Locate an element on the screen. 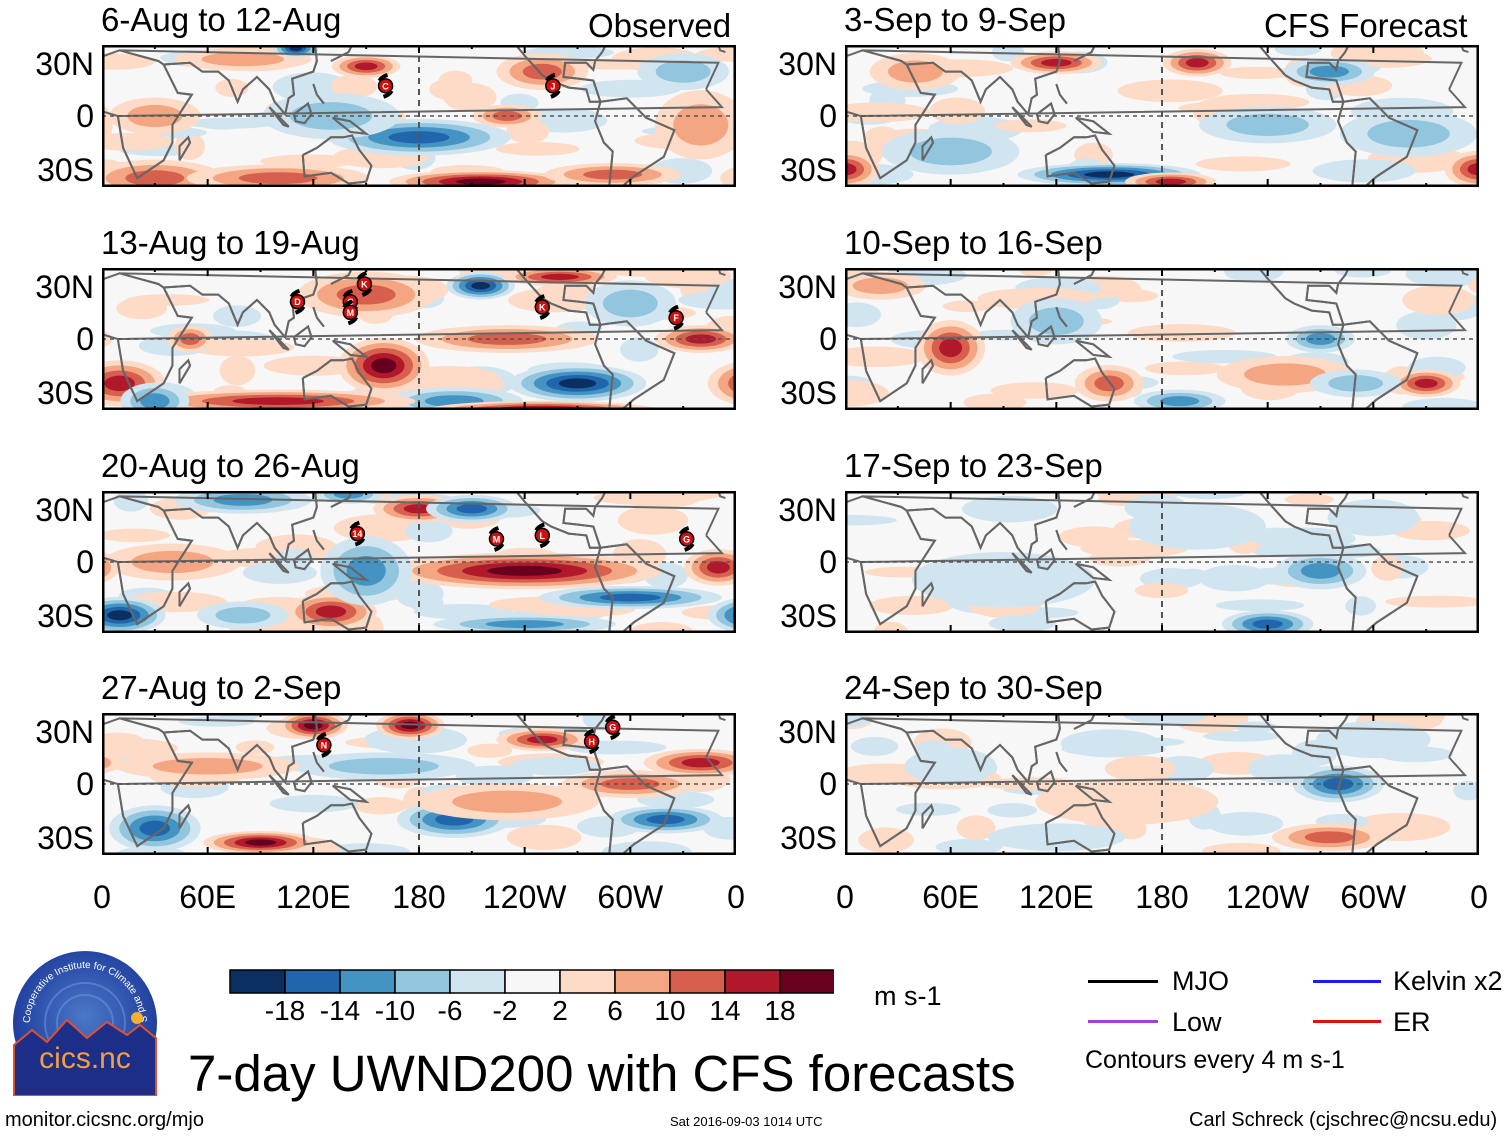 The height and width of the screenshot is (1137, 1510). svg-text: M is located at coordinates (497, 539).